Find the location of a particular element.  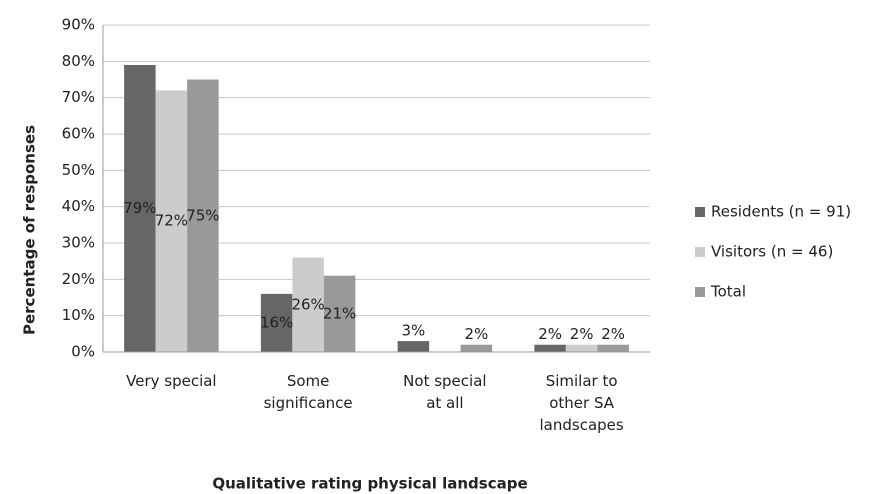

y-tick-label: 0% is located at coordinates (83, 352).